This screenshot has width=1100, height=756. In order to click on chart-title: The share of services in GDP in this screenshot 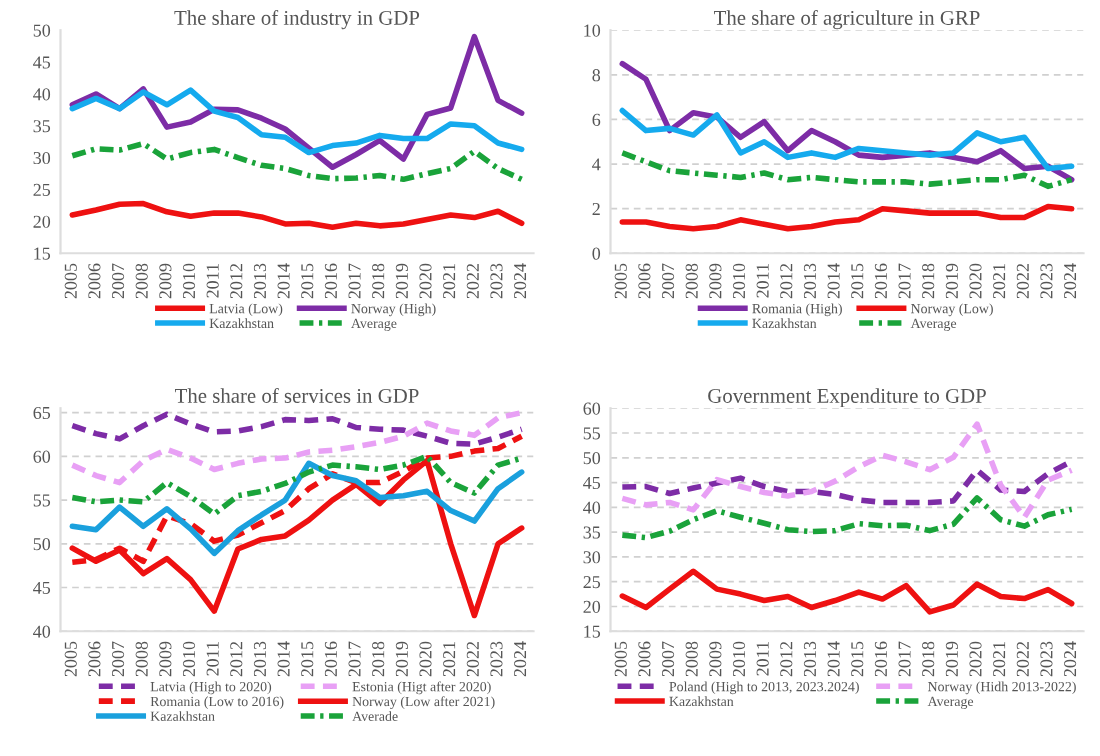, I will do `click(297, 395)`.